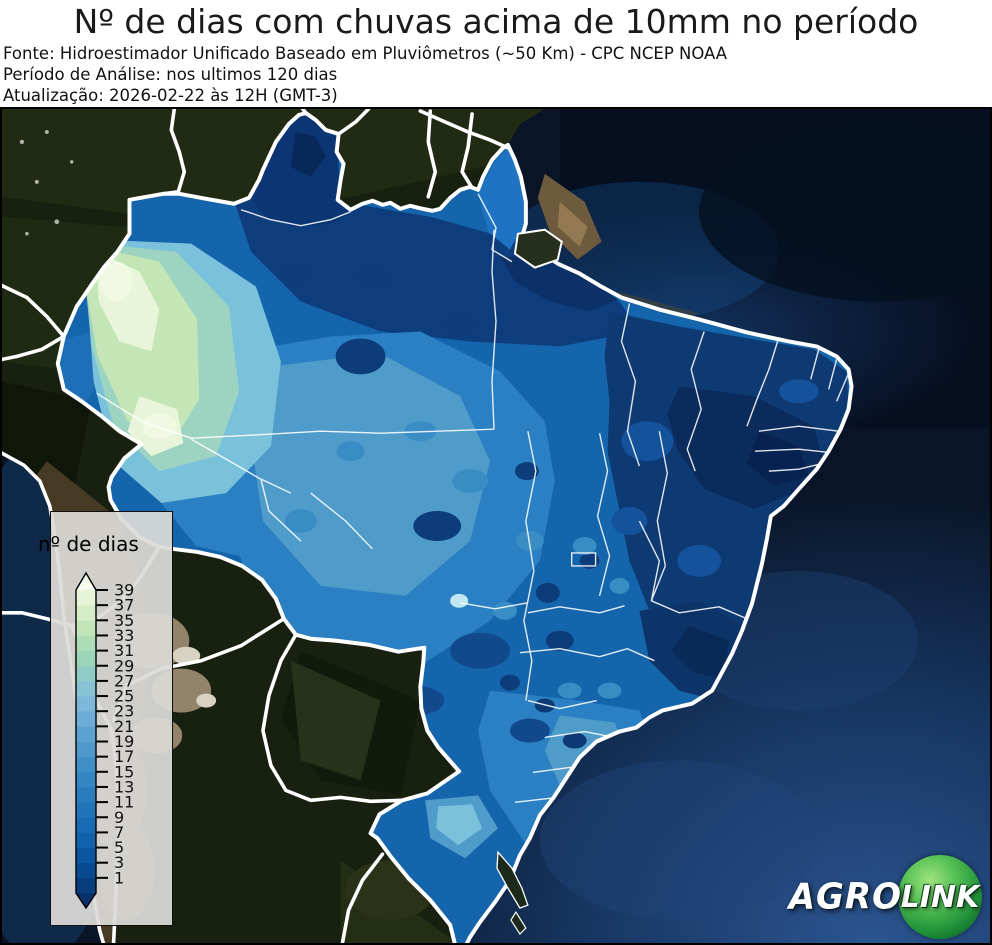 The height and width of the screenshot is (945, 992). What do you see at coordinates (119, 832) in the screenshot?
I see `legend-tick-label: 7` at bounding box center [119, 832].